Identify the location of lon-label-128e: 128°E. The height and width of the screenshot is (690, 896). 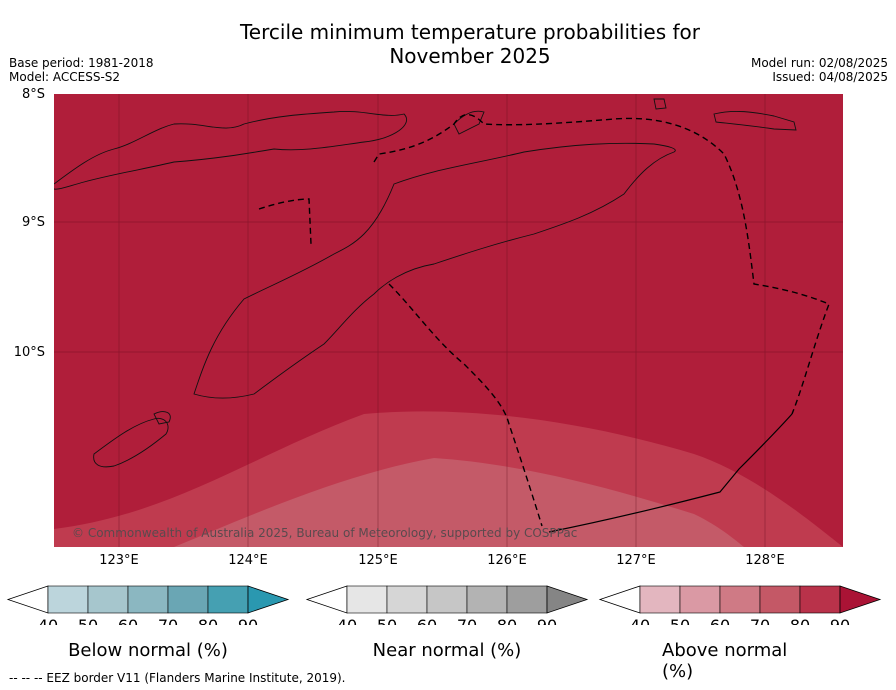
(765, 560).